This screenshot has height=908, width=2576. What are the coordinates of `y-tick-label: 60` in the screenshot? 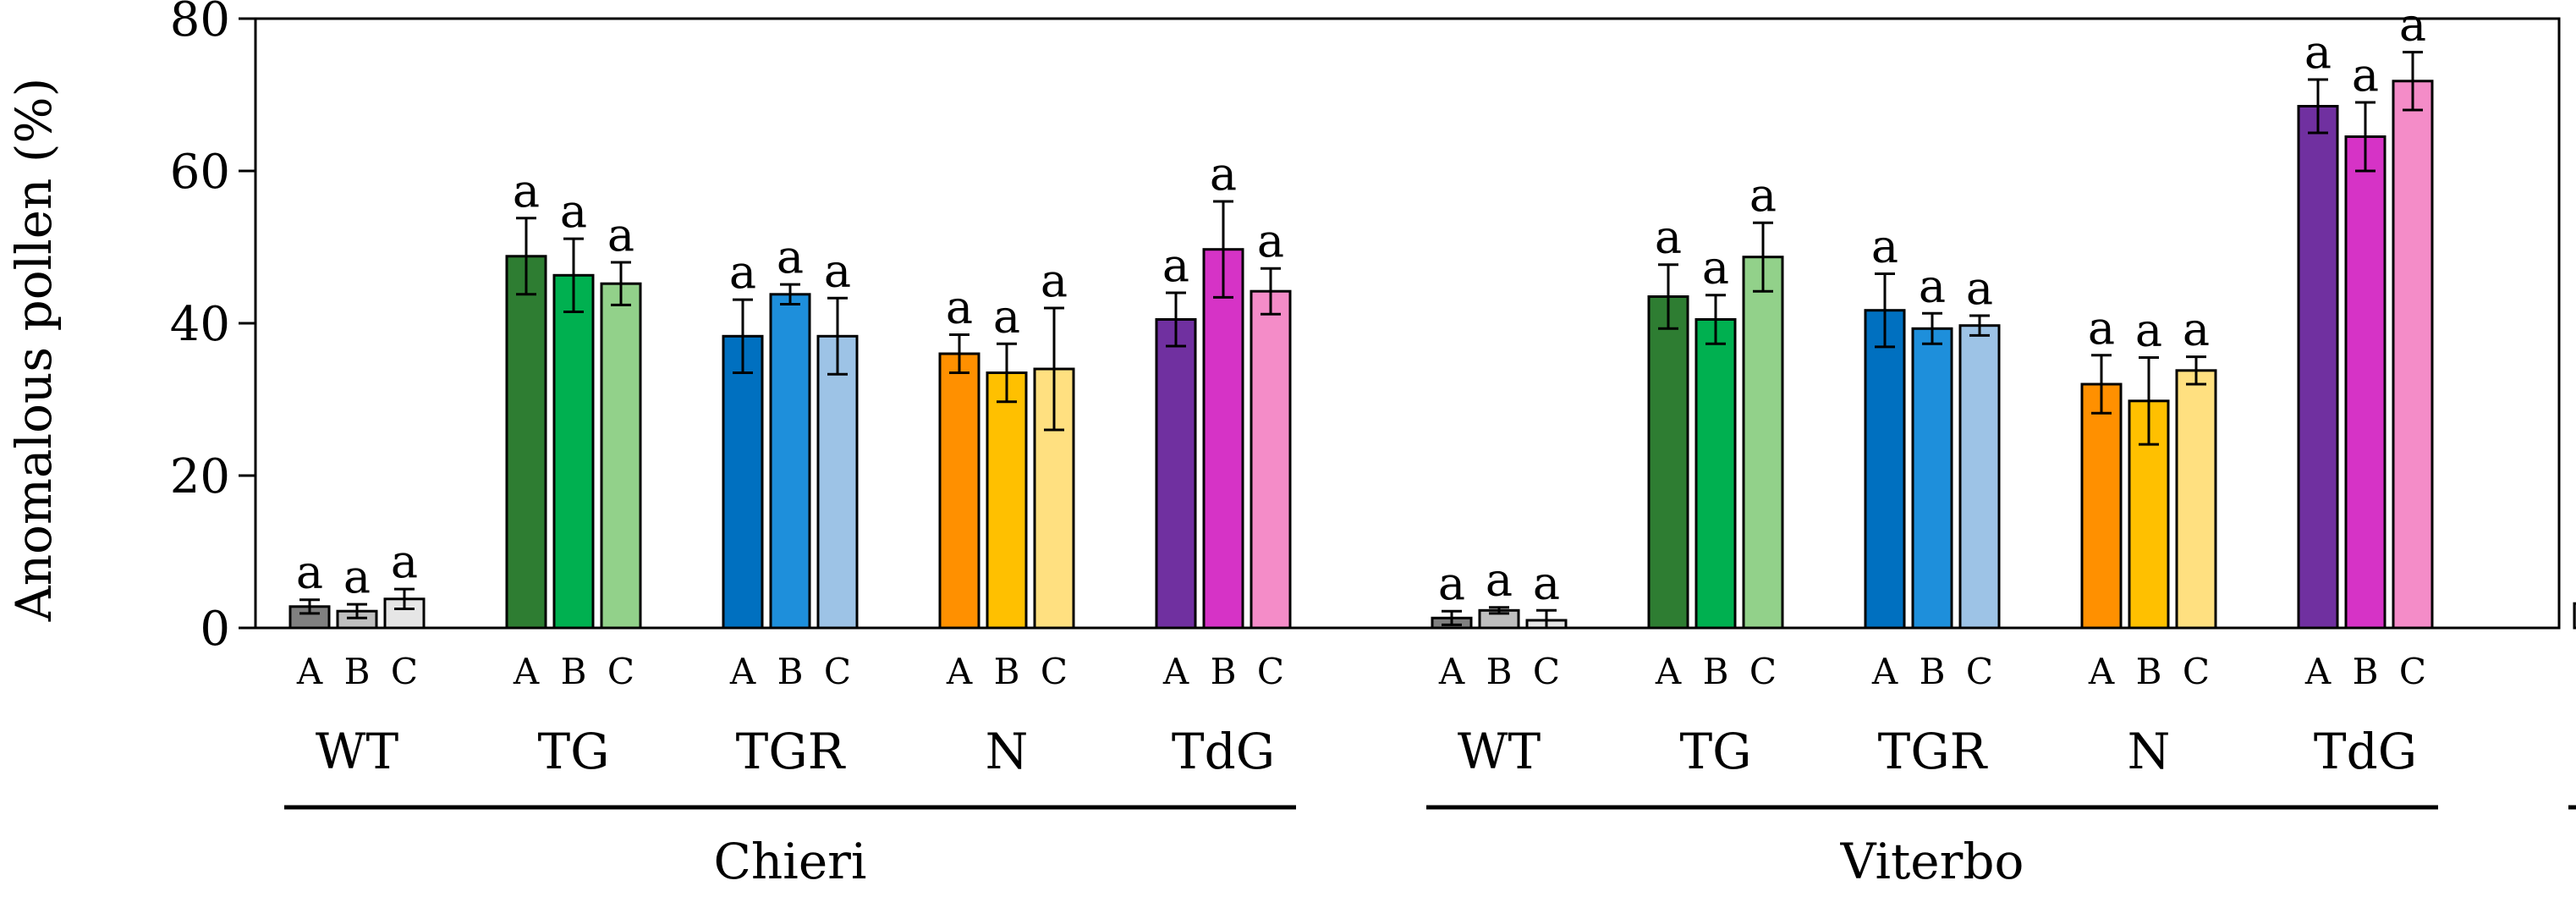 It's located at (200, 172).